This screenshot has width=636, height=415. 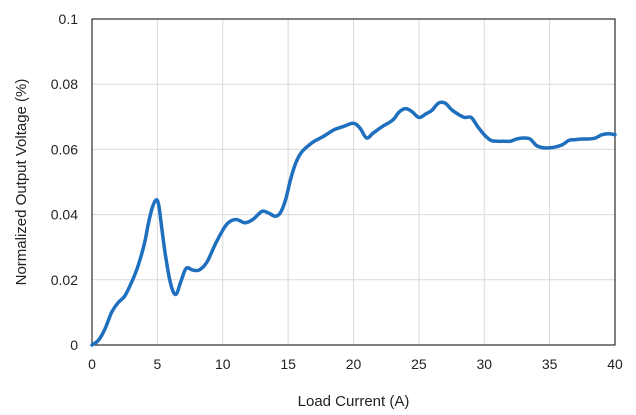 I want to click on x-tick-label: 30, so click(x=484, y=364).